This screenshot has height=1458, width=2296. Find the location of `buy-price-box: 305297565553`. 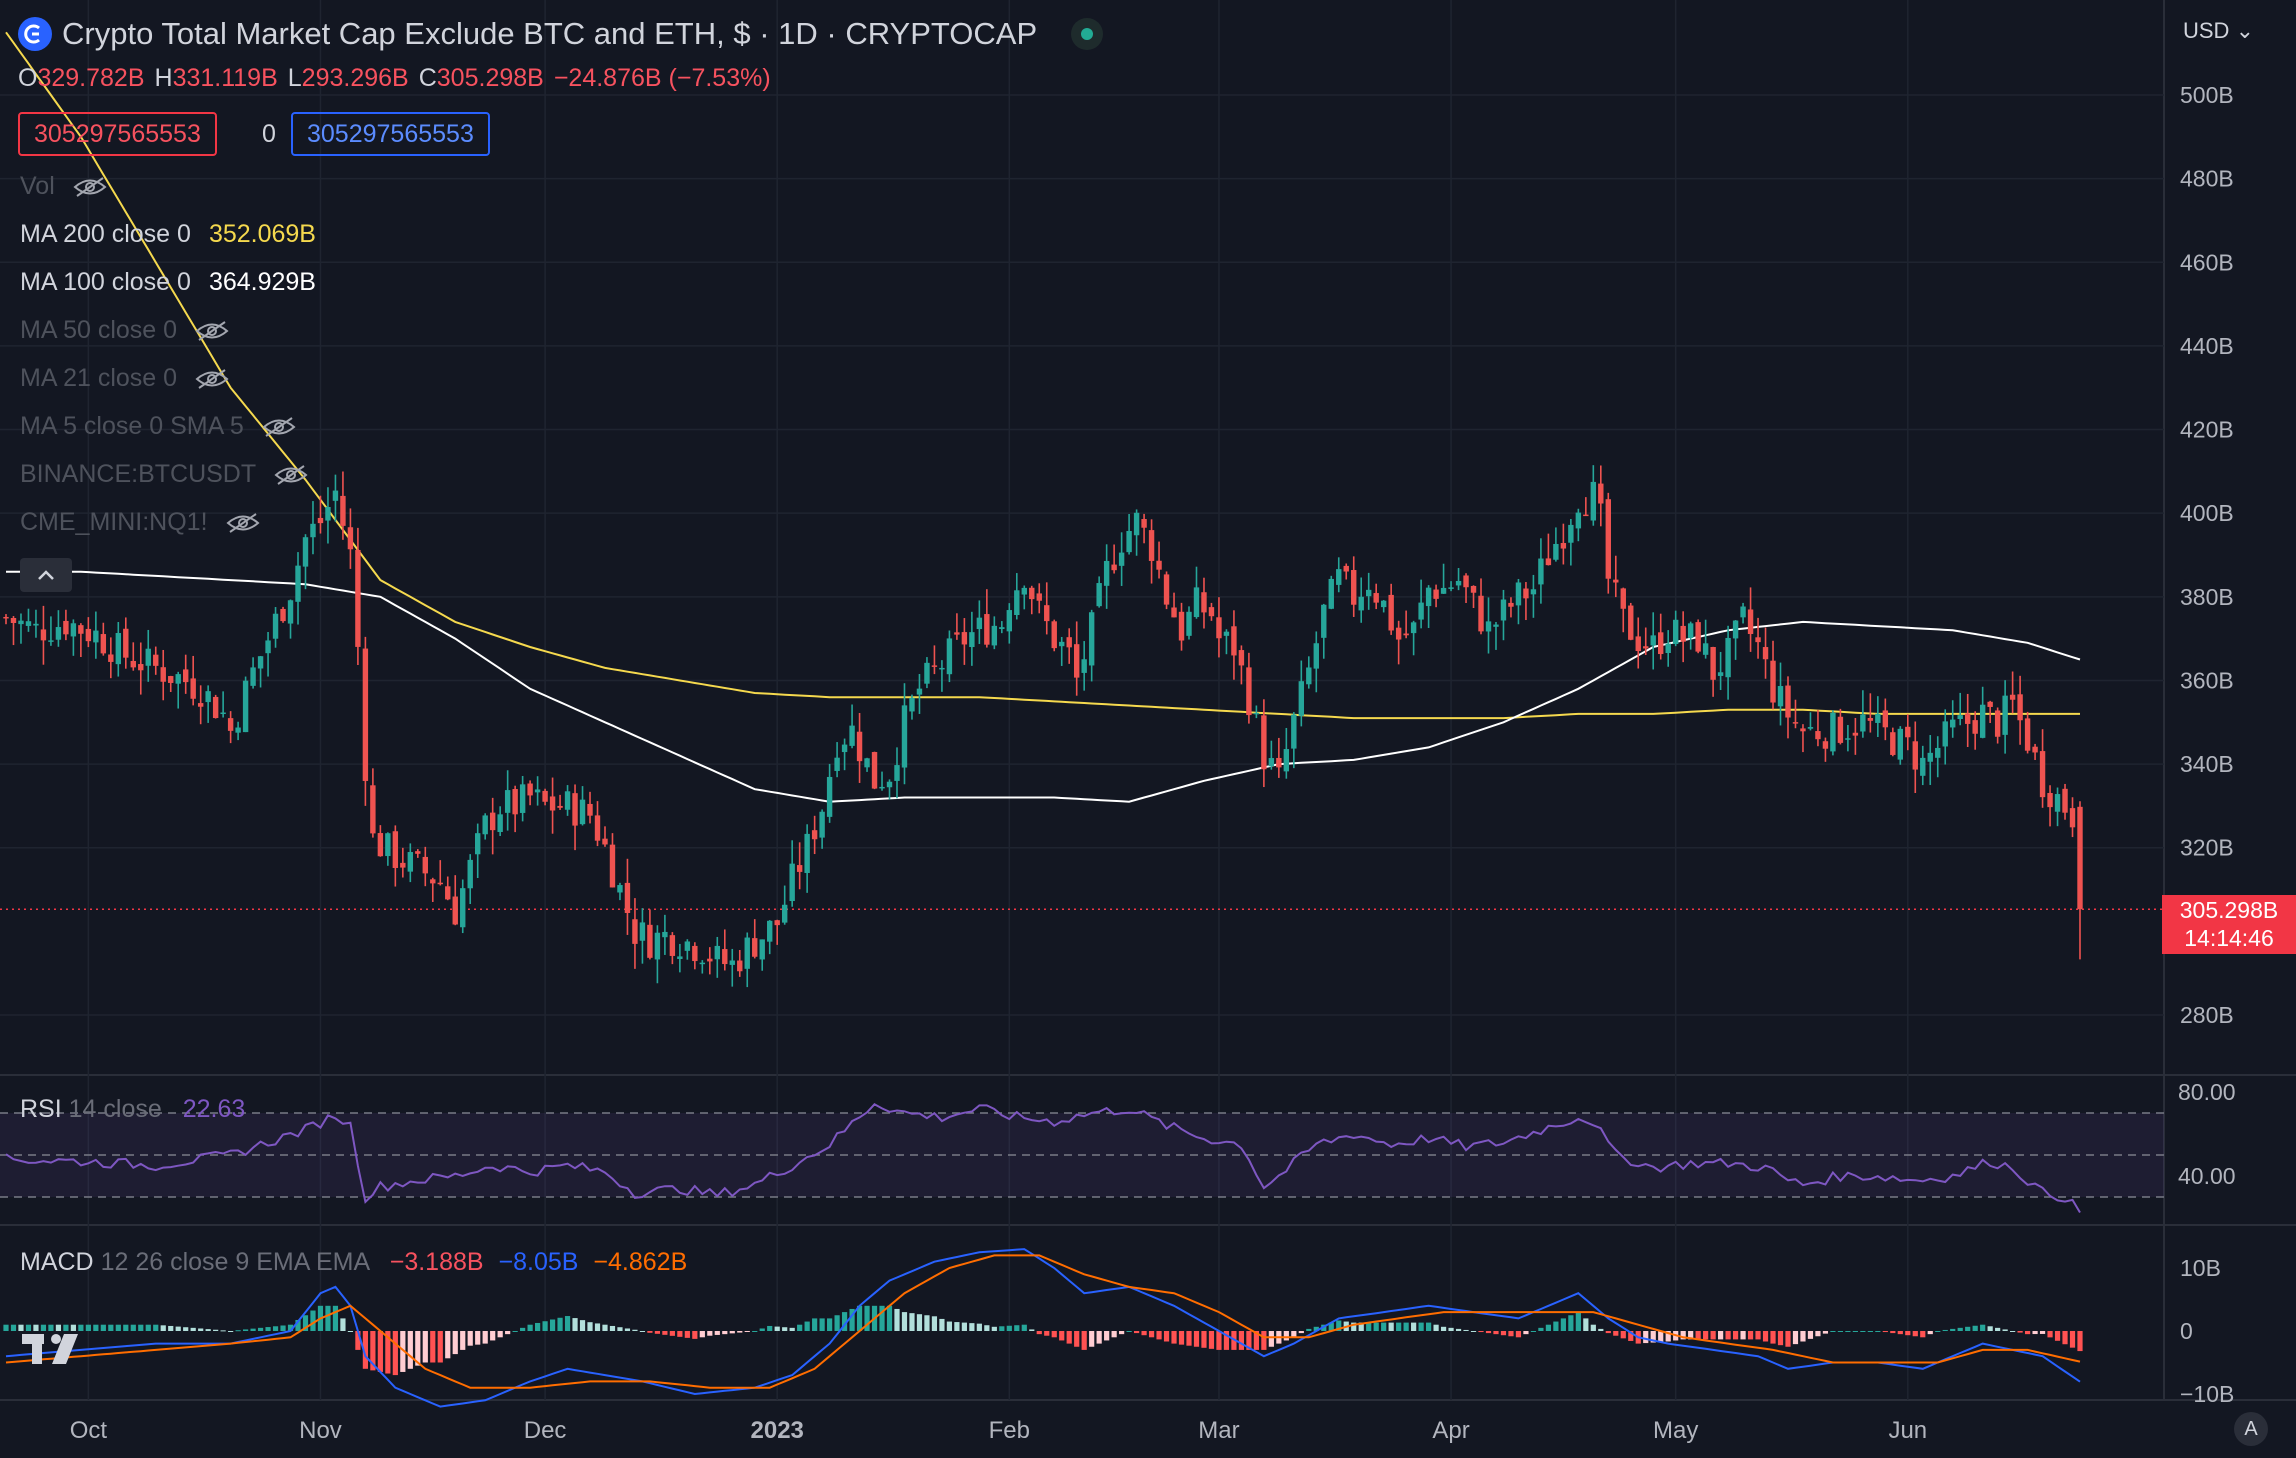

buy-price-box: 305297565553 is located at coordinates (390, 134).